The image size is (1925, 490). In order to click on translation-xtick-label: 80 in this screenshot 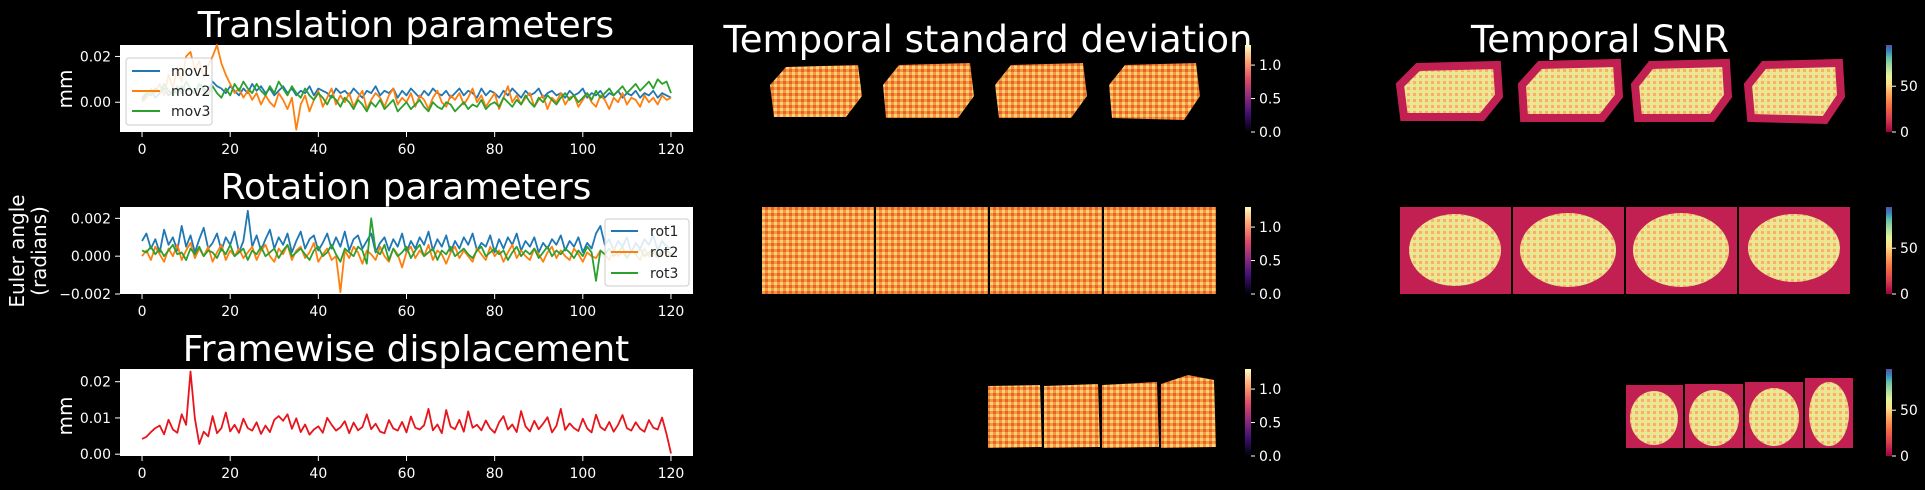, I will do `click(495, 150)`.